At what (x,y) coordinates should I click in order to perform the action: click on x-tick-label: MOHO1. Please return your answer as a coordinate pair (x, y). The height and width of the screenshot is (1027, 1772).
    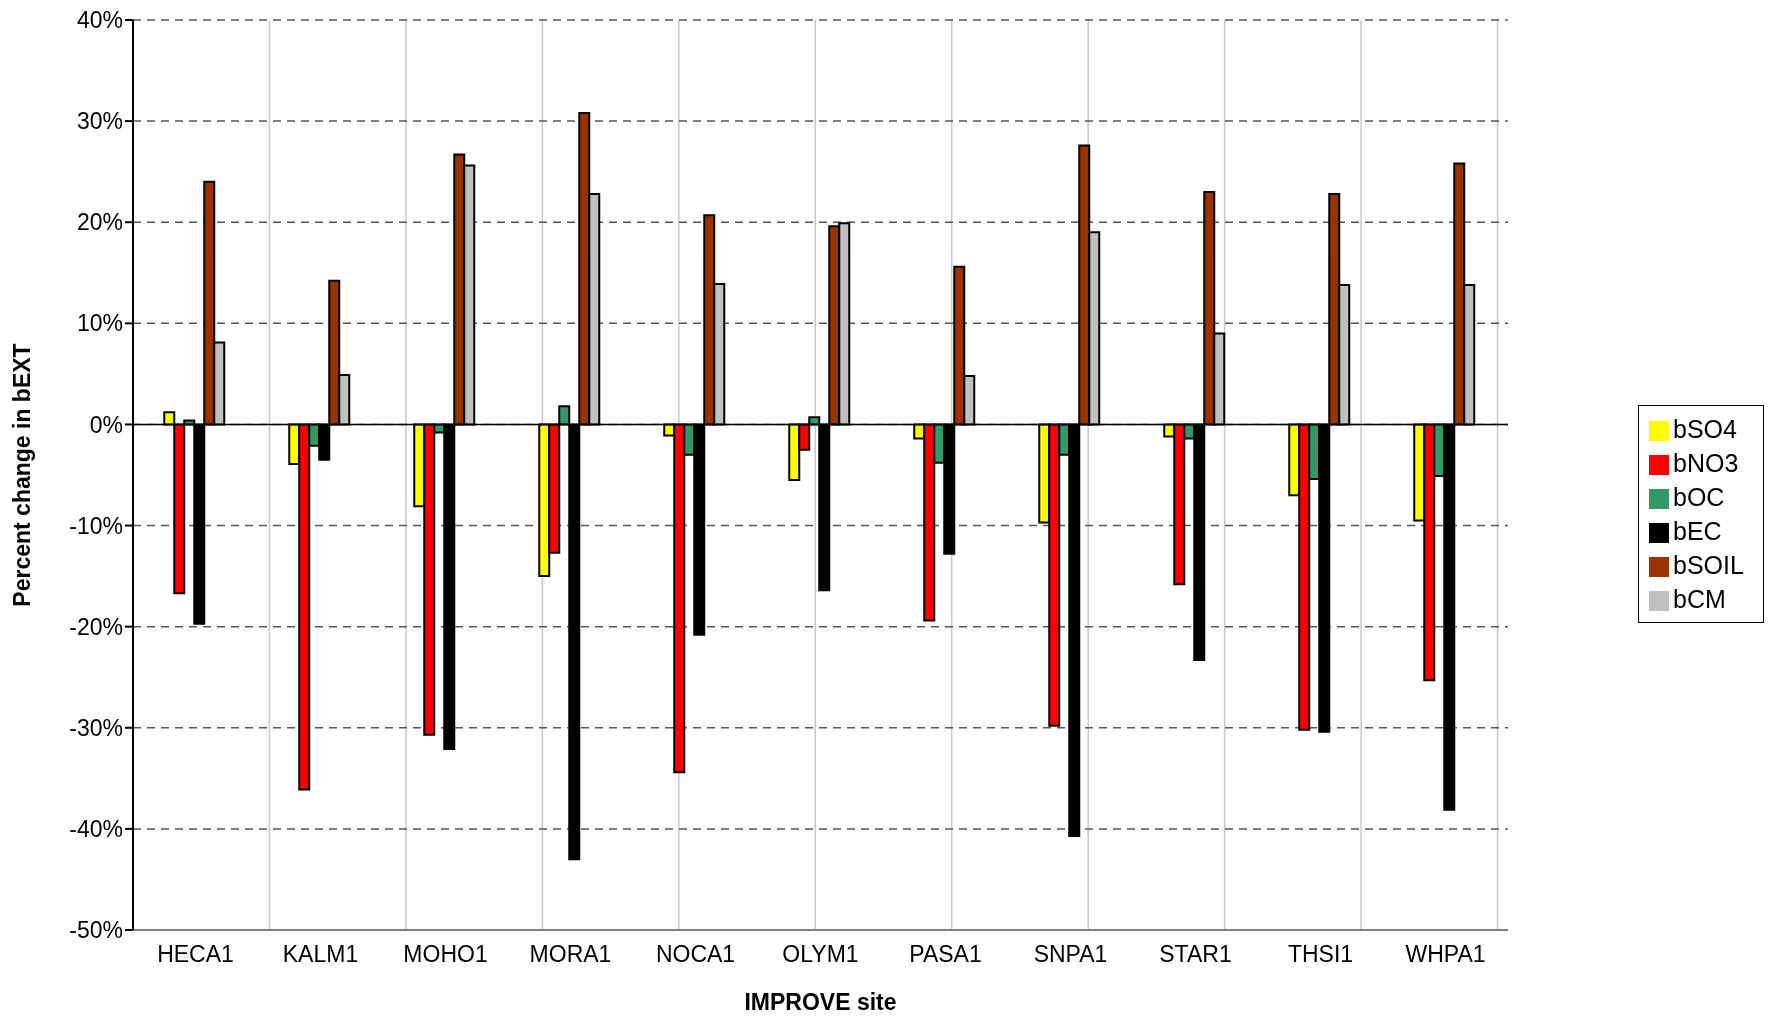
    Looking at the image, I should click on (445, 954).